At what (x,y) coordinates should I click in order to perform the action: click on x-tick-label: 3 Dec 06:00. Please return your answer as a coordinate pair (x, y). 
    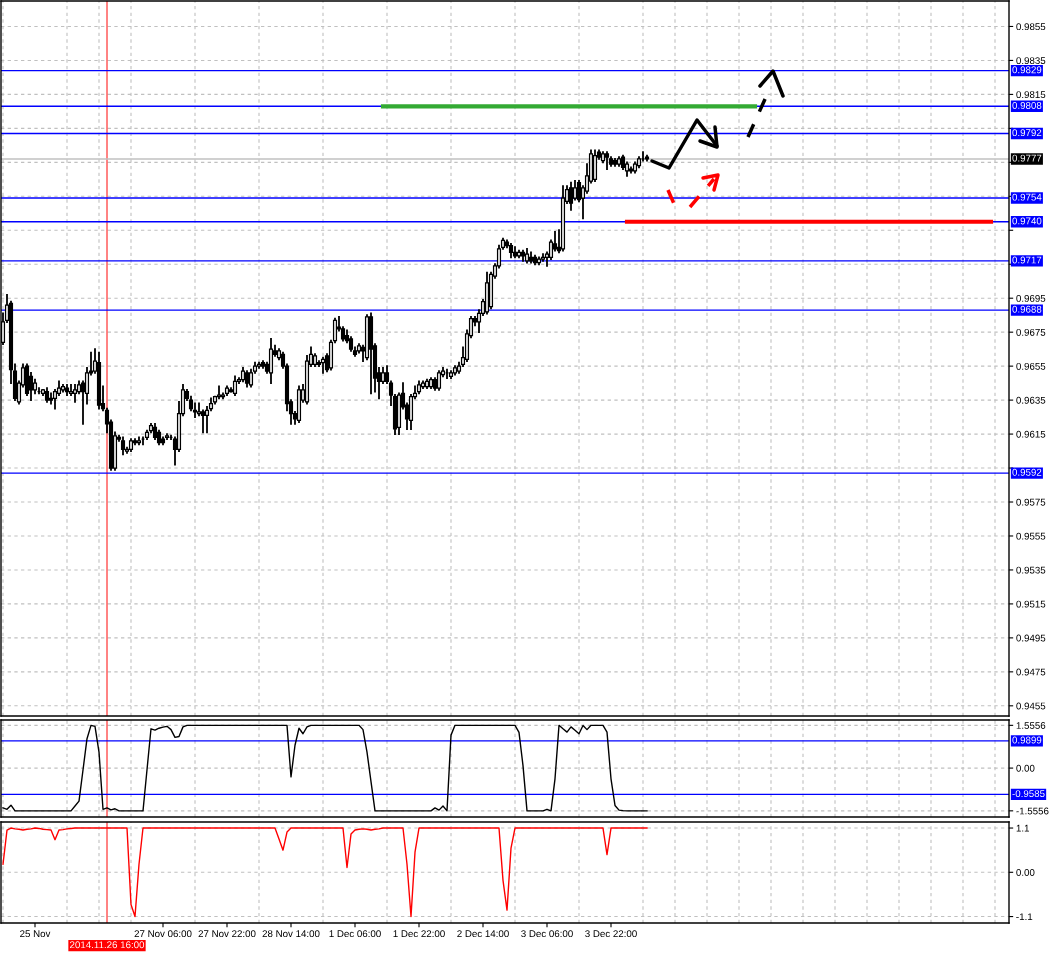
    Looking at the image, I should click on (547, 934).